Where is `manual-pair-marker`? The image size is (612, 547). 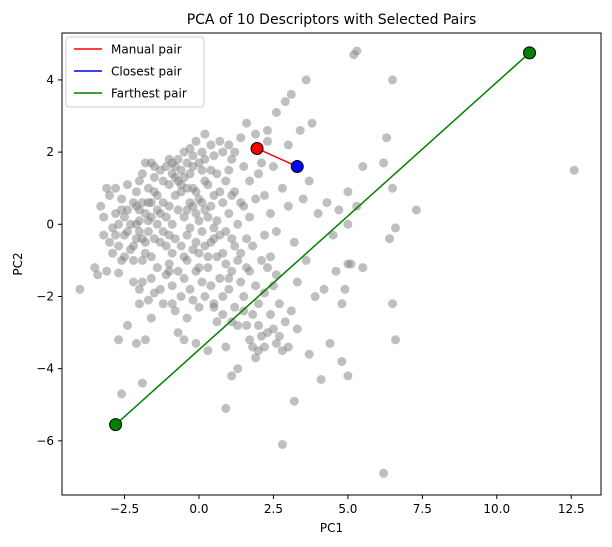 manual-pair-marker is located at coordinates (257, 148).